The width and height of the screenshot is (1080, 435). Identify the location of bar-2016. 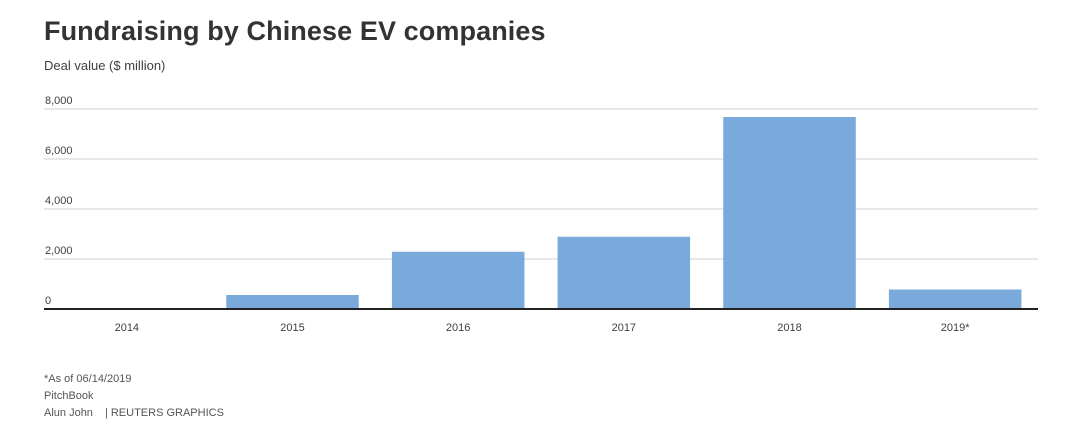
(458, 280).